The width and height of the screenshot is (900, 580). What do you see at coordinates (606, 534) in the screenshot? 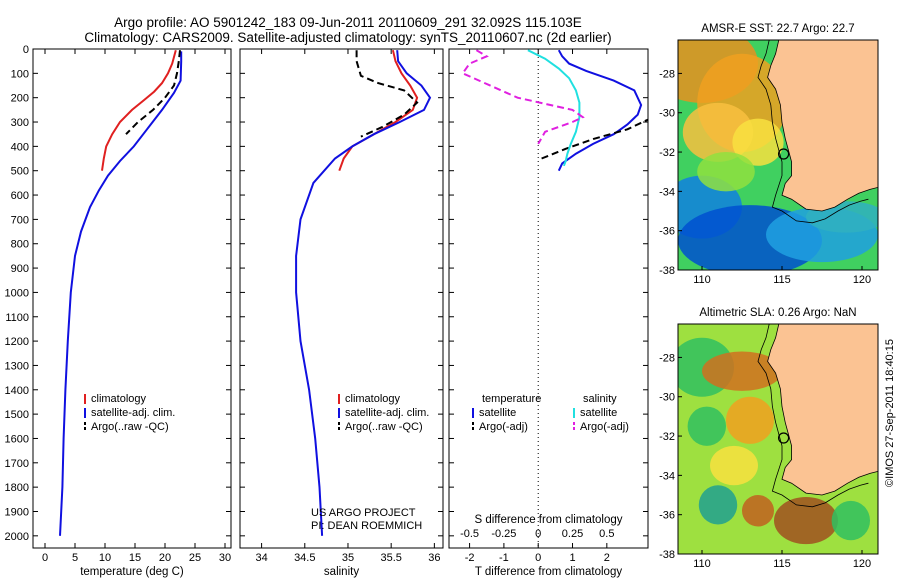
I see `s-tick-label: 0.5` at bounding box center [606, 534].